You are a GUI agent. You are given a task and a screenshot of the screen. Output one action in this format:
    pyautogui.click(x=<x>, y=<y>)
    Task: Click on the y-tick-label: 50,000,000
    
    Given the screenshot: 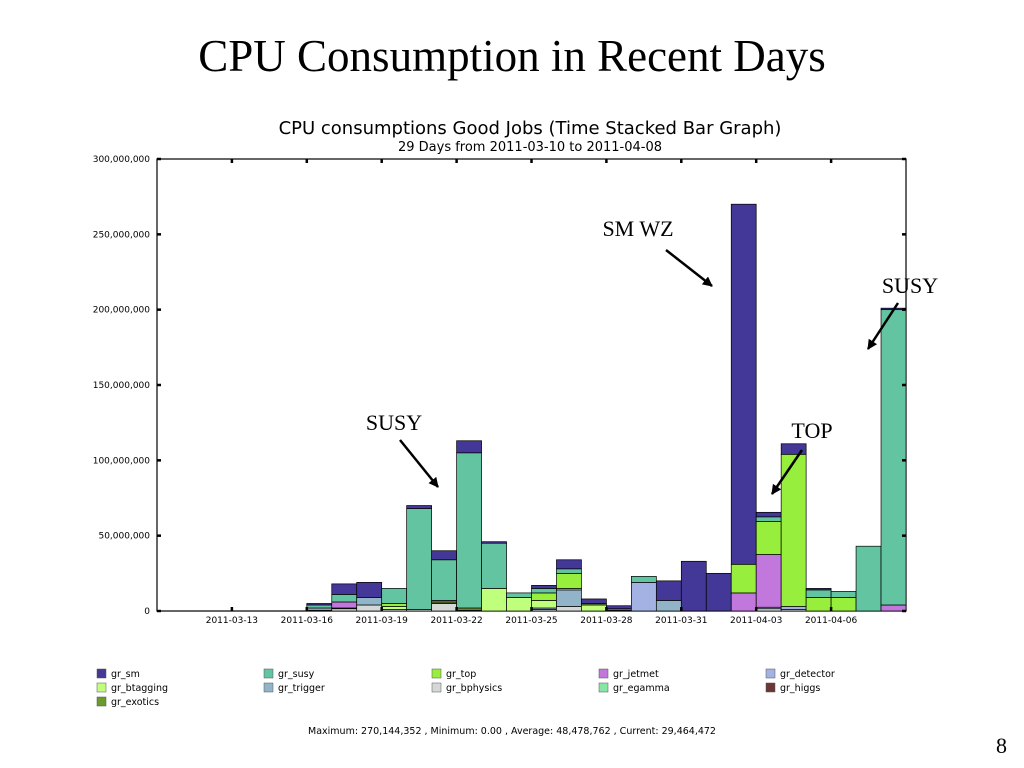 What is the action you would take?
    pyautogui.click(x=124, y=537)
    